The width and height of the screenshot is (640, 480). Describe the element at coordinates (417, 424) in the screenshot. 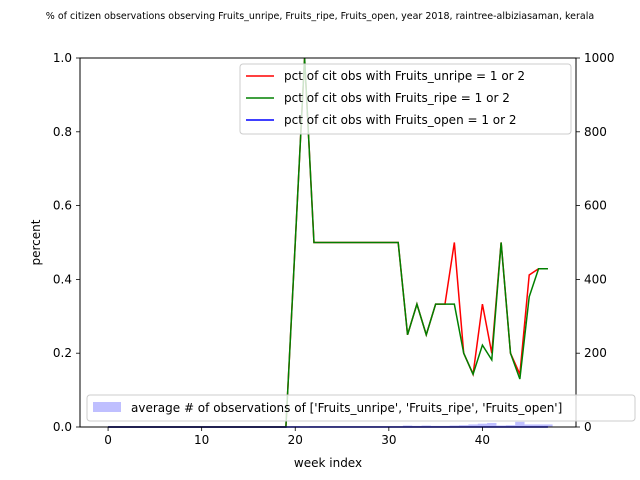

I see `bar-series` at that location.